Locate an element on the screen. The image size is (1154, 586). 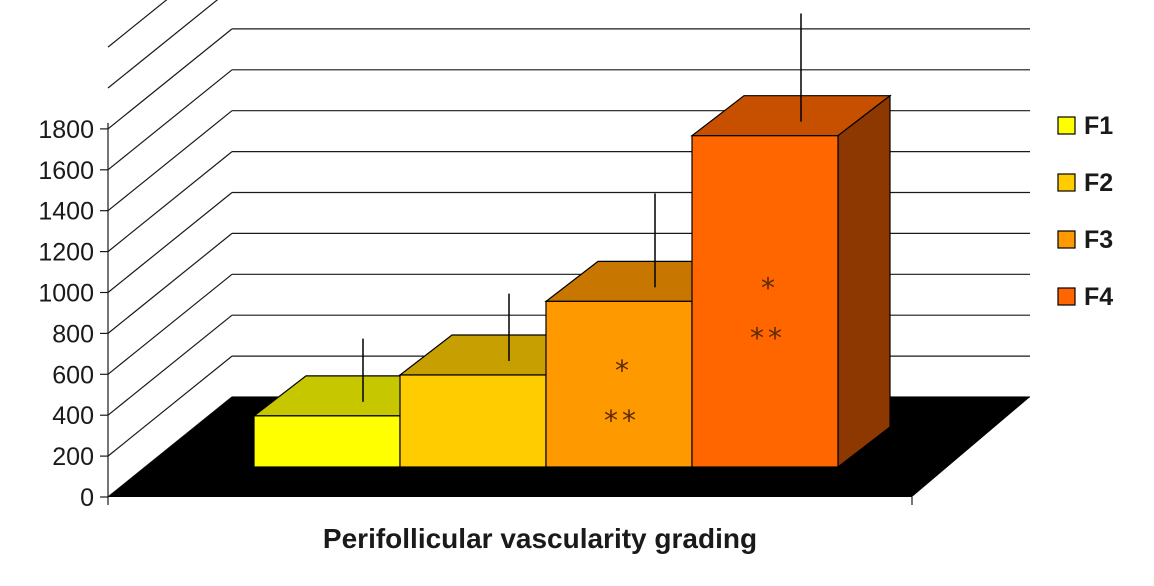
y-tick-label: 1400 is located at coordinates (66, 212).